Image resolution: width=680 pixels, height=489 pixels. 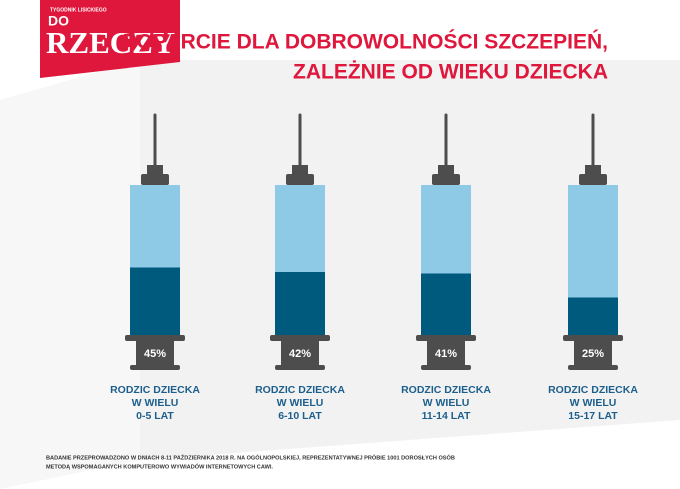 What do you see at coordinates (78, 10) in the screenshot?
I see `logo-top: TYGODNIK LISICKIEGO` at bounding box center [78, 10].